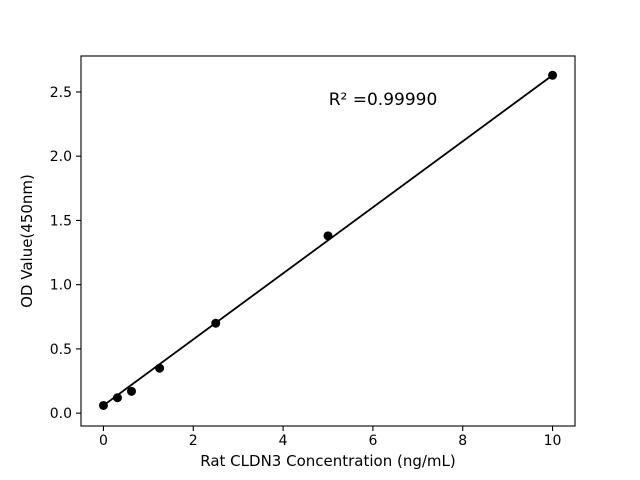 Image resolution: width=640 pixels, height=480 pixels. What do you see at coordinates (283, 441) in the screenshot?
I see `x-tick-label: 4` at bounding box center [283, 441].